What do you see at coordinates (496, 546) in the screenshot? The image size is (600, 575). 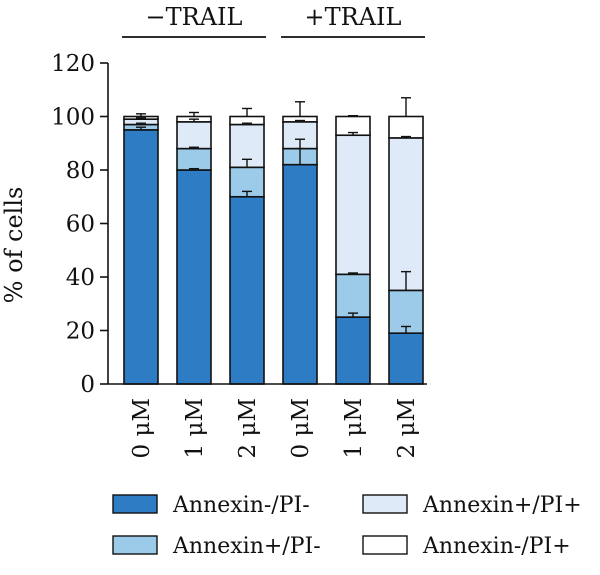 I see `legend-label: Annexin-/PI+` at bounding box center [496, 546].